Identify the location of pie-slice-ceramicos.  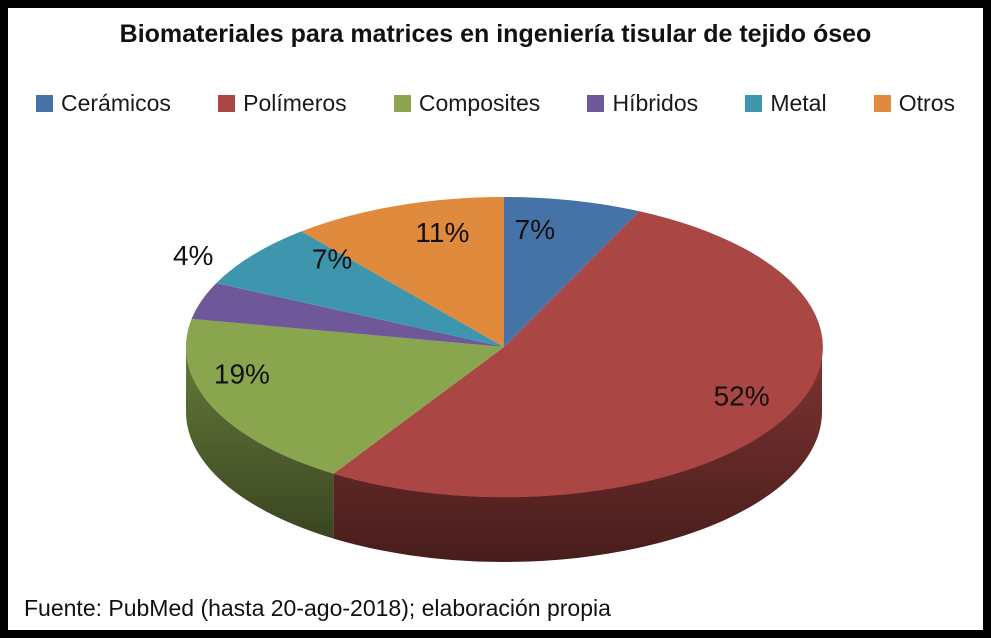
(572, 272).